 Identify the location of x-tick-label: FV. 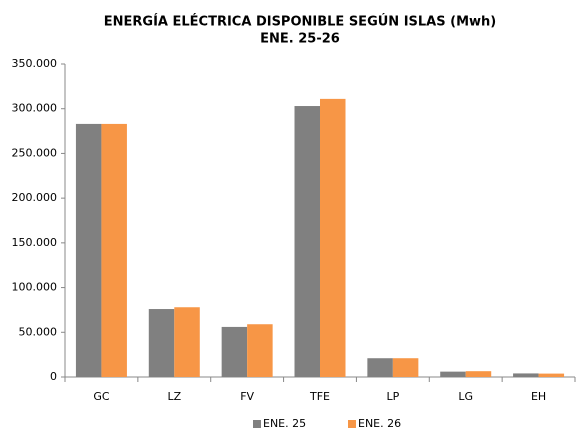
(247, 396).